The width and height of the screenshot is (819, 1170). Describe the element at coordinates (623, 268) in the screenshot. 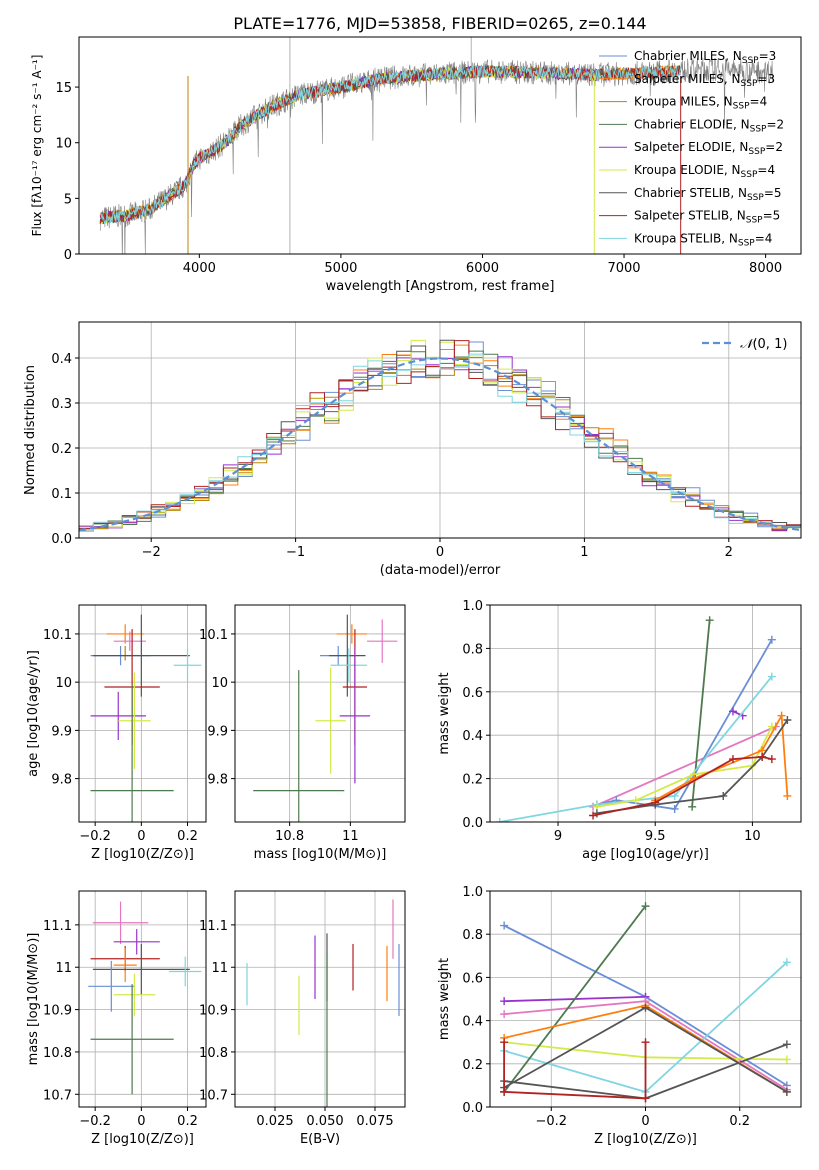

I see `x-tick-label: 7000` at that location.